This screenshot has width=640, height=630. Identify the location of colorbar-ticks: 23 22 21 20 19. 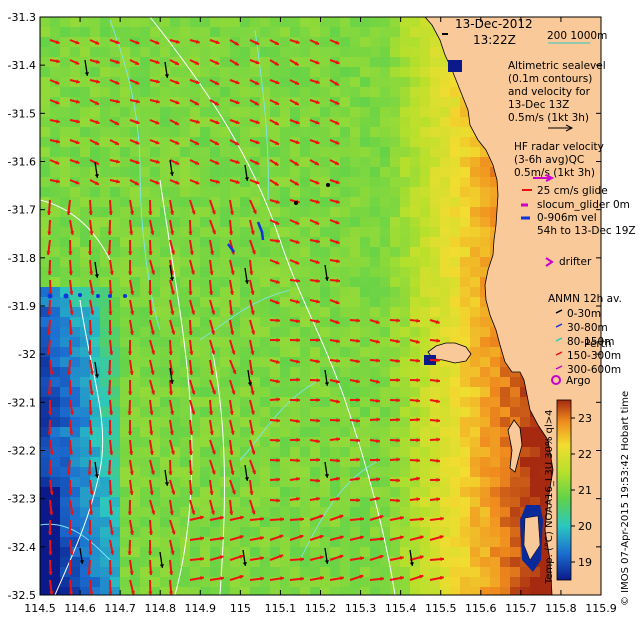
(581, 490).